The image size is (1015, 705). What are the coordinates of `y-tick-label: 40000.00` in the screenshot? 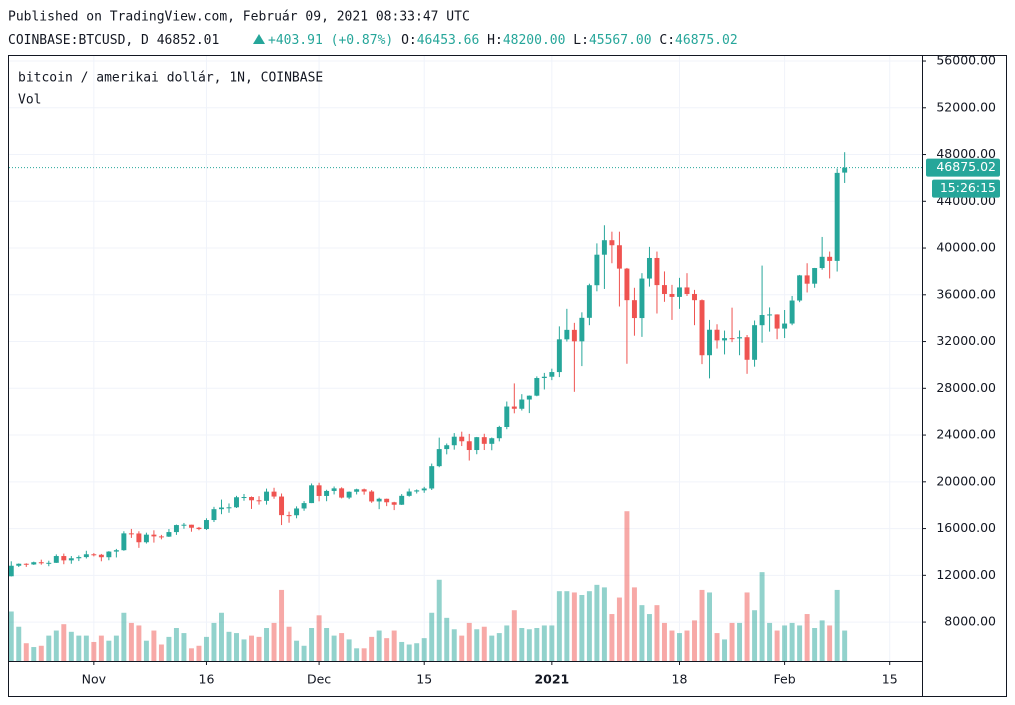 It's located at (966, 247).